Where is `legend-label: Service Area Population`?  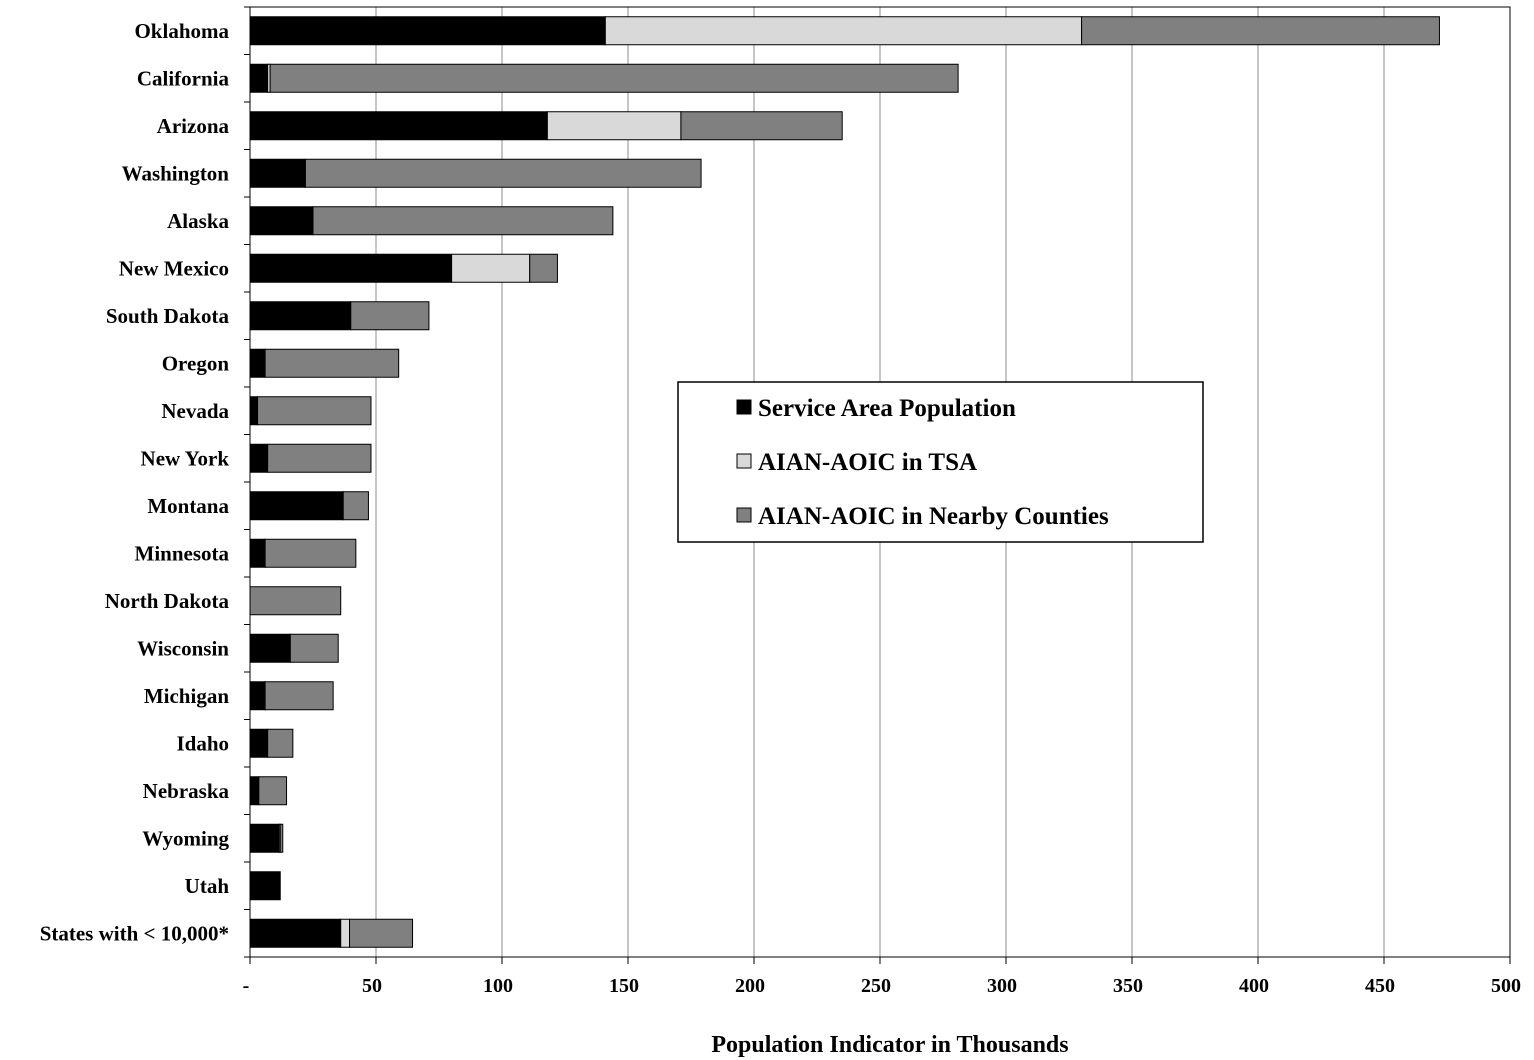
legend-label: Service Area Population is located at coordinates (887, 408).